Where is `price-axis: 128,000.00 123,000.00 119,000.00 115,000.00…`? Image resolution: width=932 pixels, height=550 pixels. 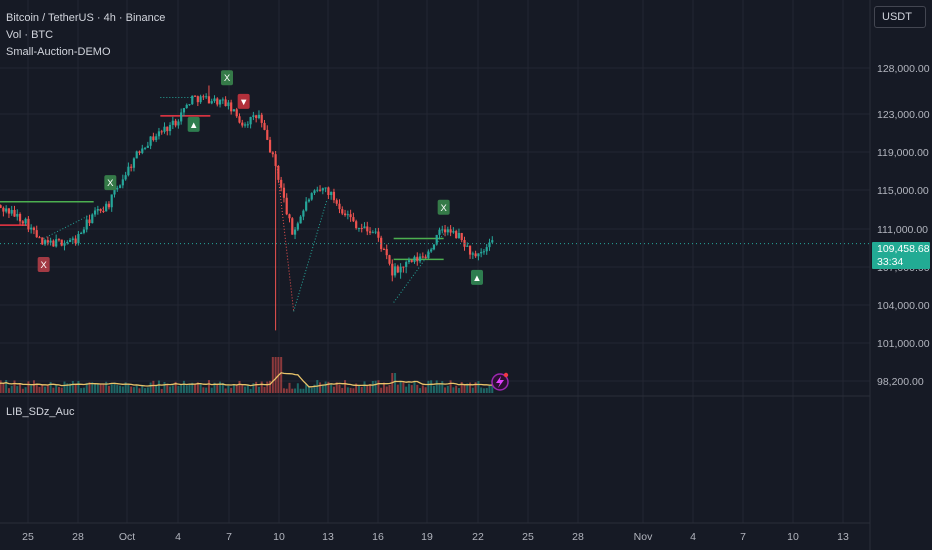 price-axis: 128,000.00 123,000.00 119,000.00 115,000.00… is located at coordinates (903, 225).